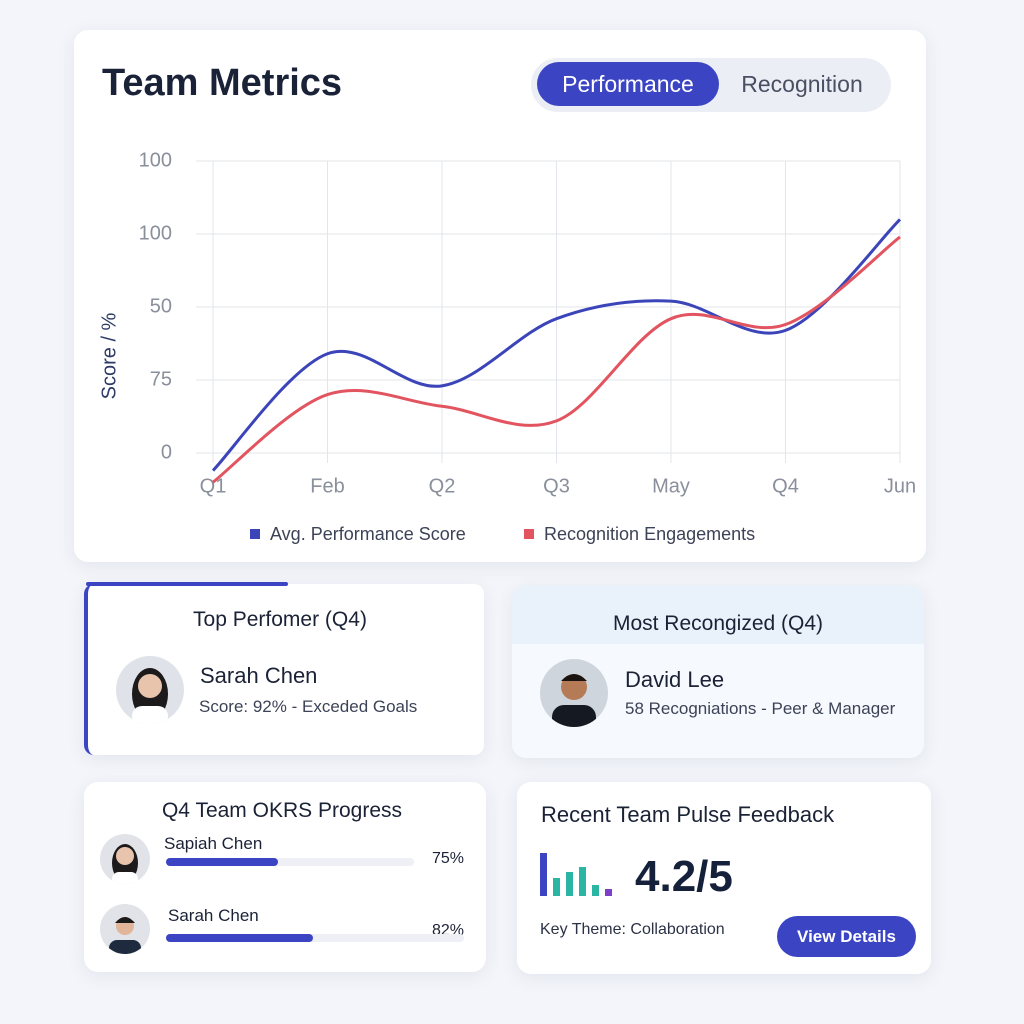 The height and width of the screenshot is (1024, 1024). What do you see at coordinates (442, 486) in the screenshot?
I see `x-tick-label: Q2` at bounding box center [442, 486].